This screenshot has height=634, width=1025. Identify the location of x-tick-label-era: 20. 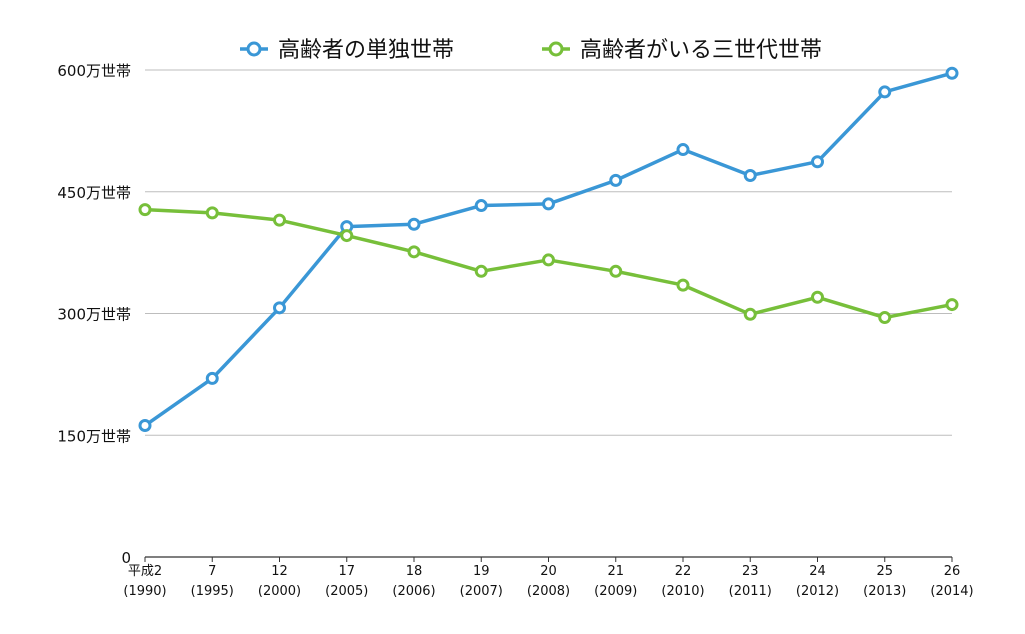
(548, 571).